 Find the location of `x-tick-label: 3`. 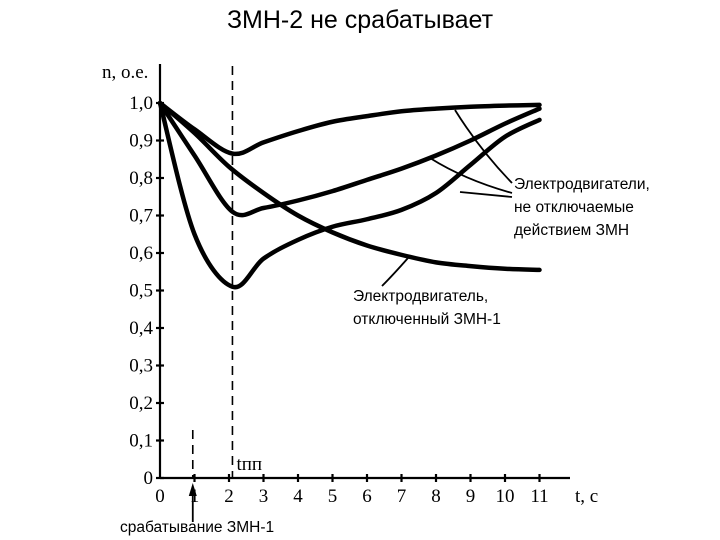

x-tick-label: 3 is located at coordinates (264, 496).